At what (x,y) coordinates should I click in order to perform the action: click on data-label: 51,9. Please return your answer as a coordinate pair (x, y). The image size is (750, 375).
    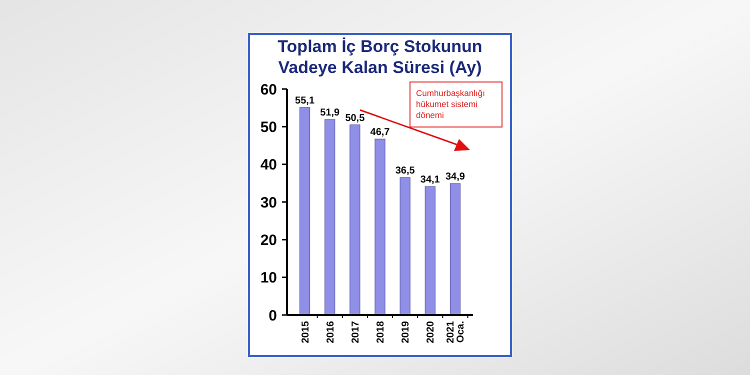
    Looking at the image, I should click on (330, 113).